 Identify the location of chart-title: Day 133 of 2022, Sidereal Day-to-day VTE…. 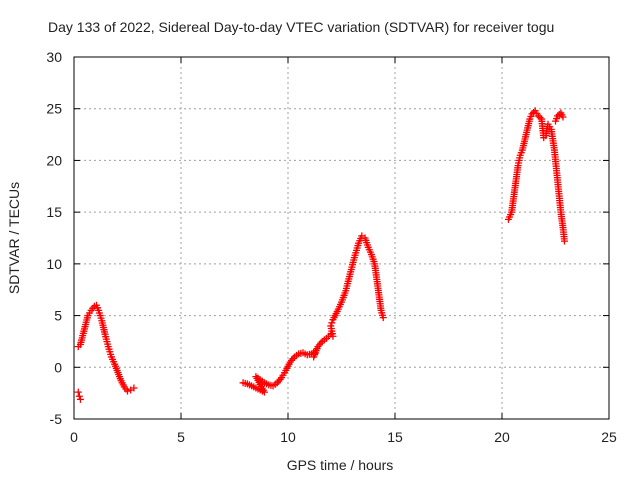
(301, 27).